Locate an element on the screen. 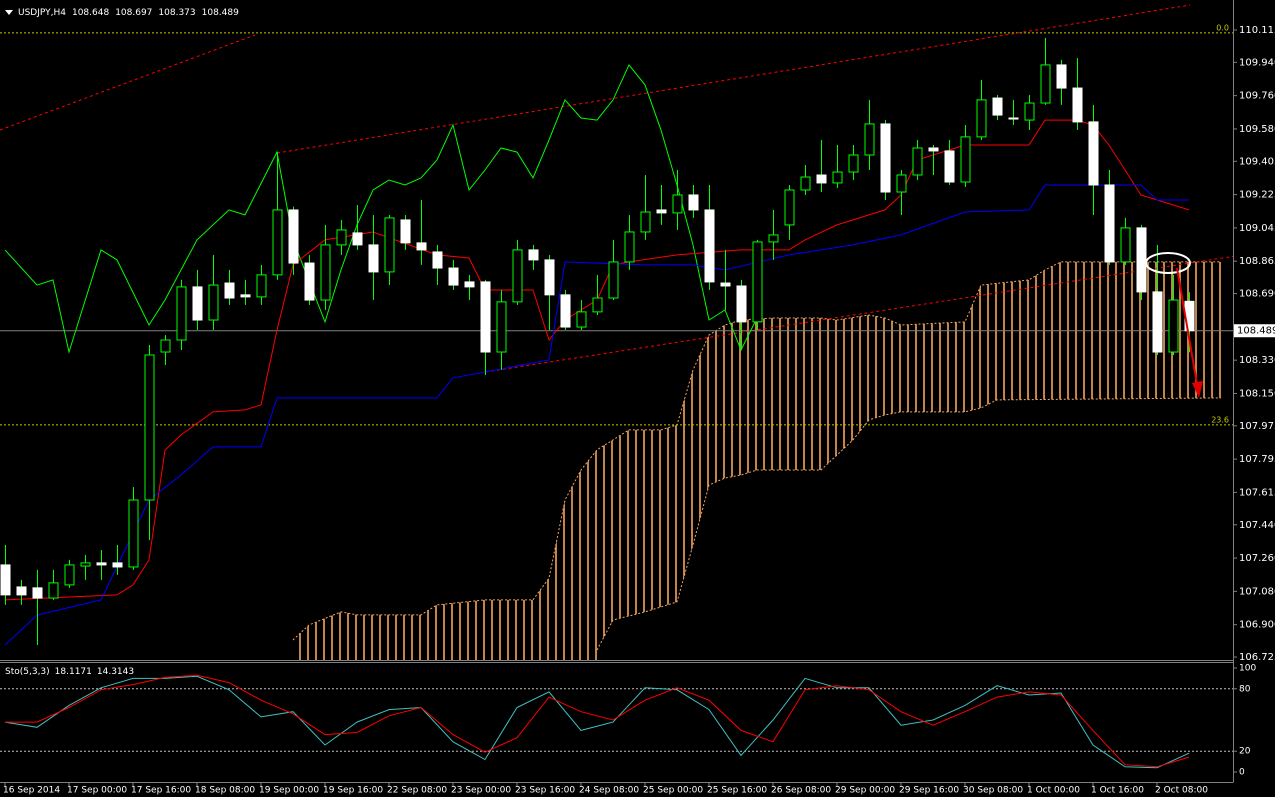  indicator-name: Sto(5,3,3) is located at coordinates (27, 672).